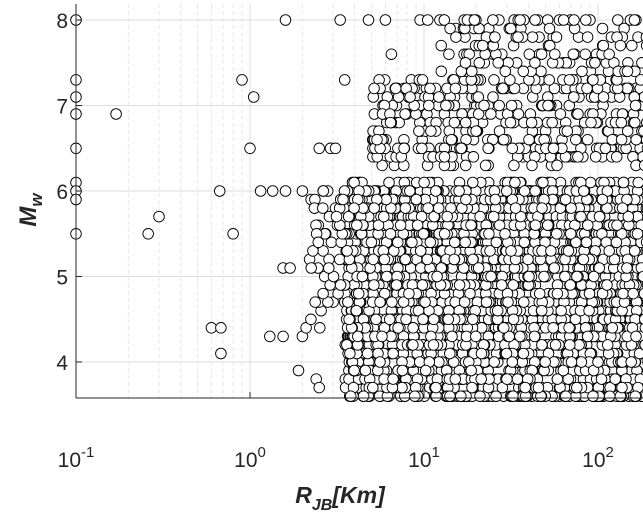  What do you see at coordinates (62, 21) in the screenshot?
I see `y-tick-label: 8` at bounding box center [62, 21].